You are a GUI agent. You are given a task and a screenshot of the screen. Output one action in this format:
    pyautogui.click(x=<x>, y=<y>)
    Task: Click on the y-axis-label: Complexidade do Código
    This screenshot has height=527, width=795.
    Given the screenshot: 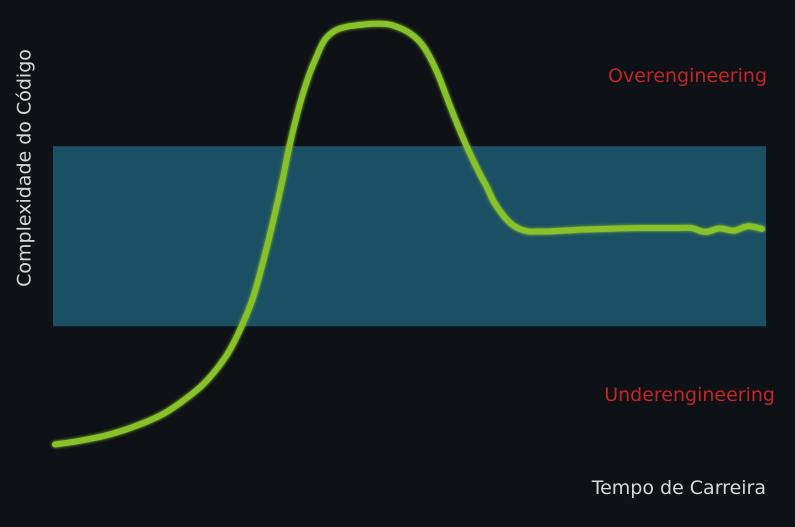 What is the action you would take?
    pyautogui.click(x=25, y=168)
    